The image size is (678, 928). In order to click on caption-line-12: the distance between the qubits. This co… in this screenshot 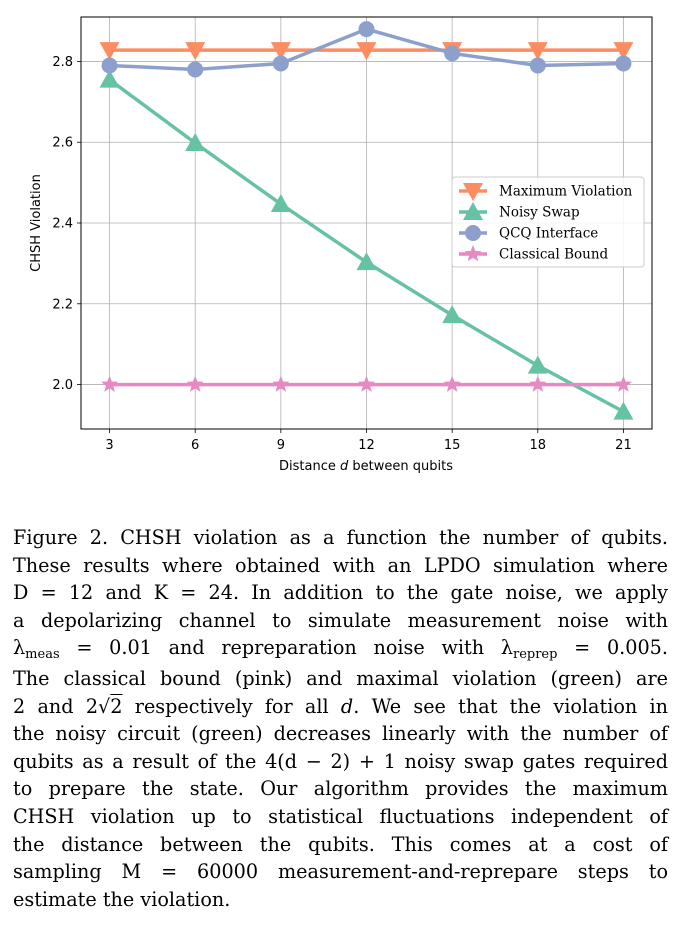, I will do `click(340, 844)`.